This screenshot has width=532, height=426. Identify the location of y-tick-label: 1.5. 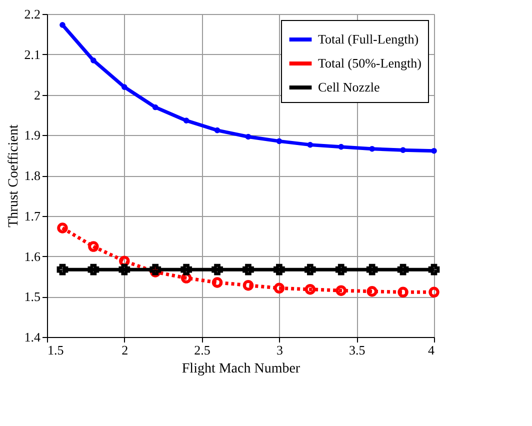
(32, 296).